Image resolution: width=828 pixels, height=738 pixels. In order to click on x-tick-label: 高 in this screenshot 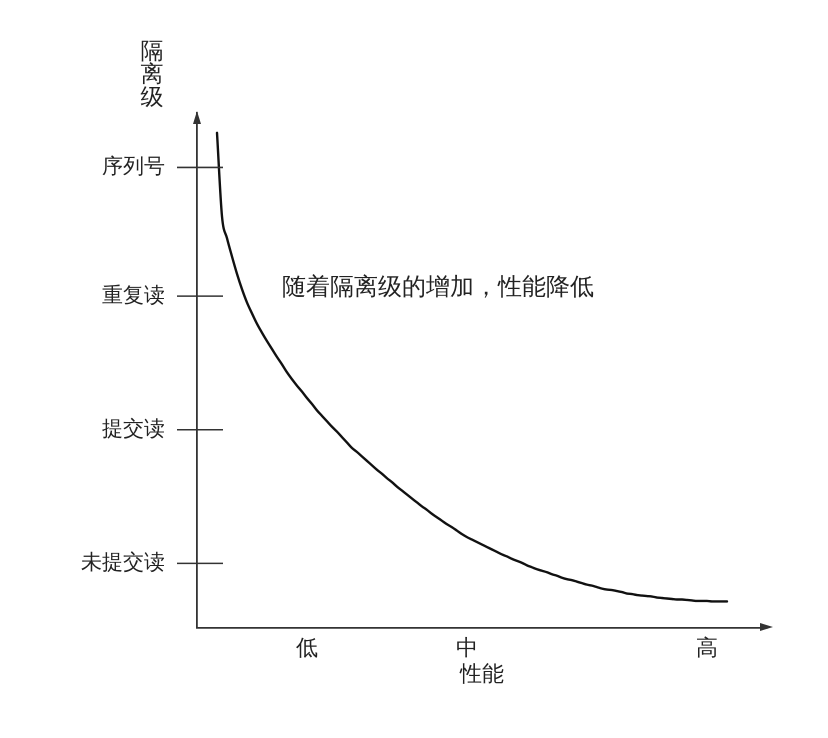, I will do `click(707, 647)`.